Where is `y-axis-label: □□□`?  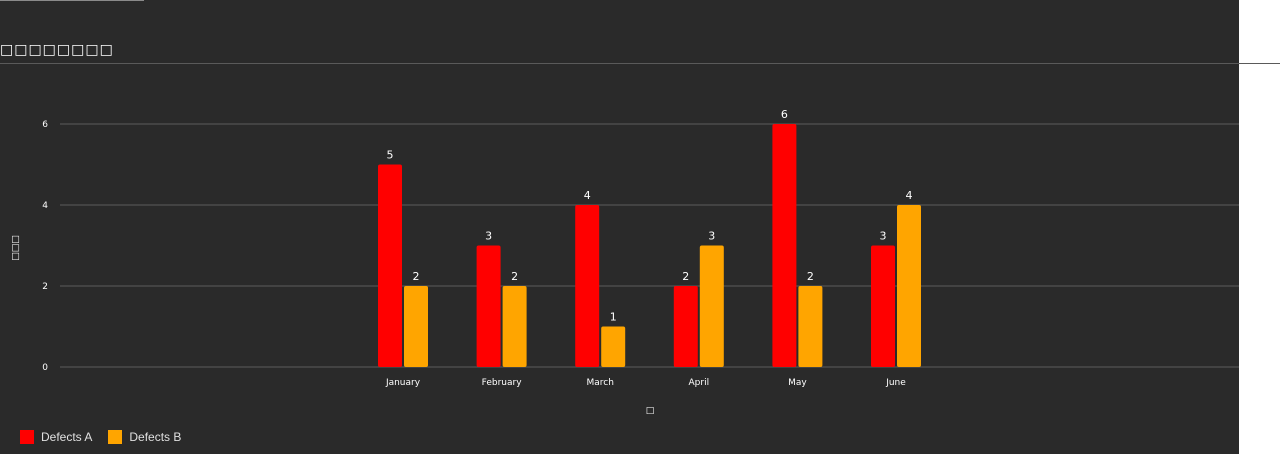
y-axis-label: □□□ is located at coordinates (16, 248).